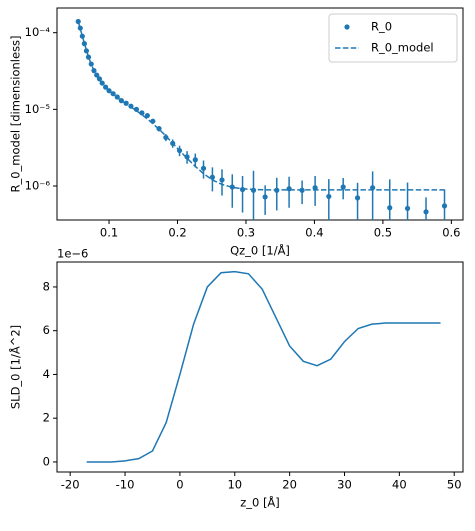  Describe the element at coordinates (381, 27) in the screenshot. I see `legend-label: R_0` at that location.